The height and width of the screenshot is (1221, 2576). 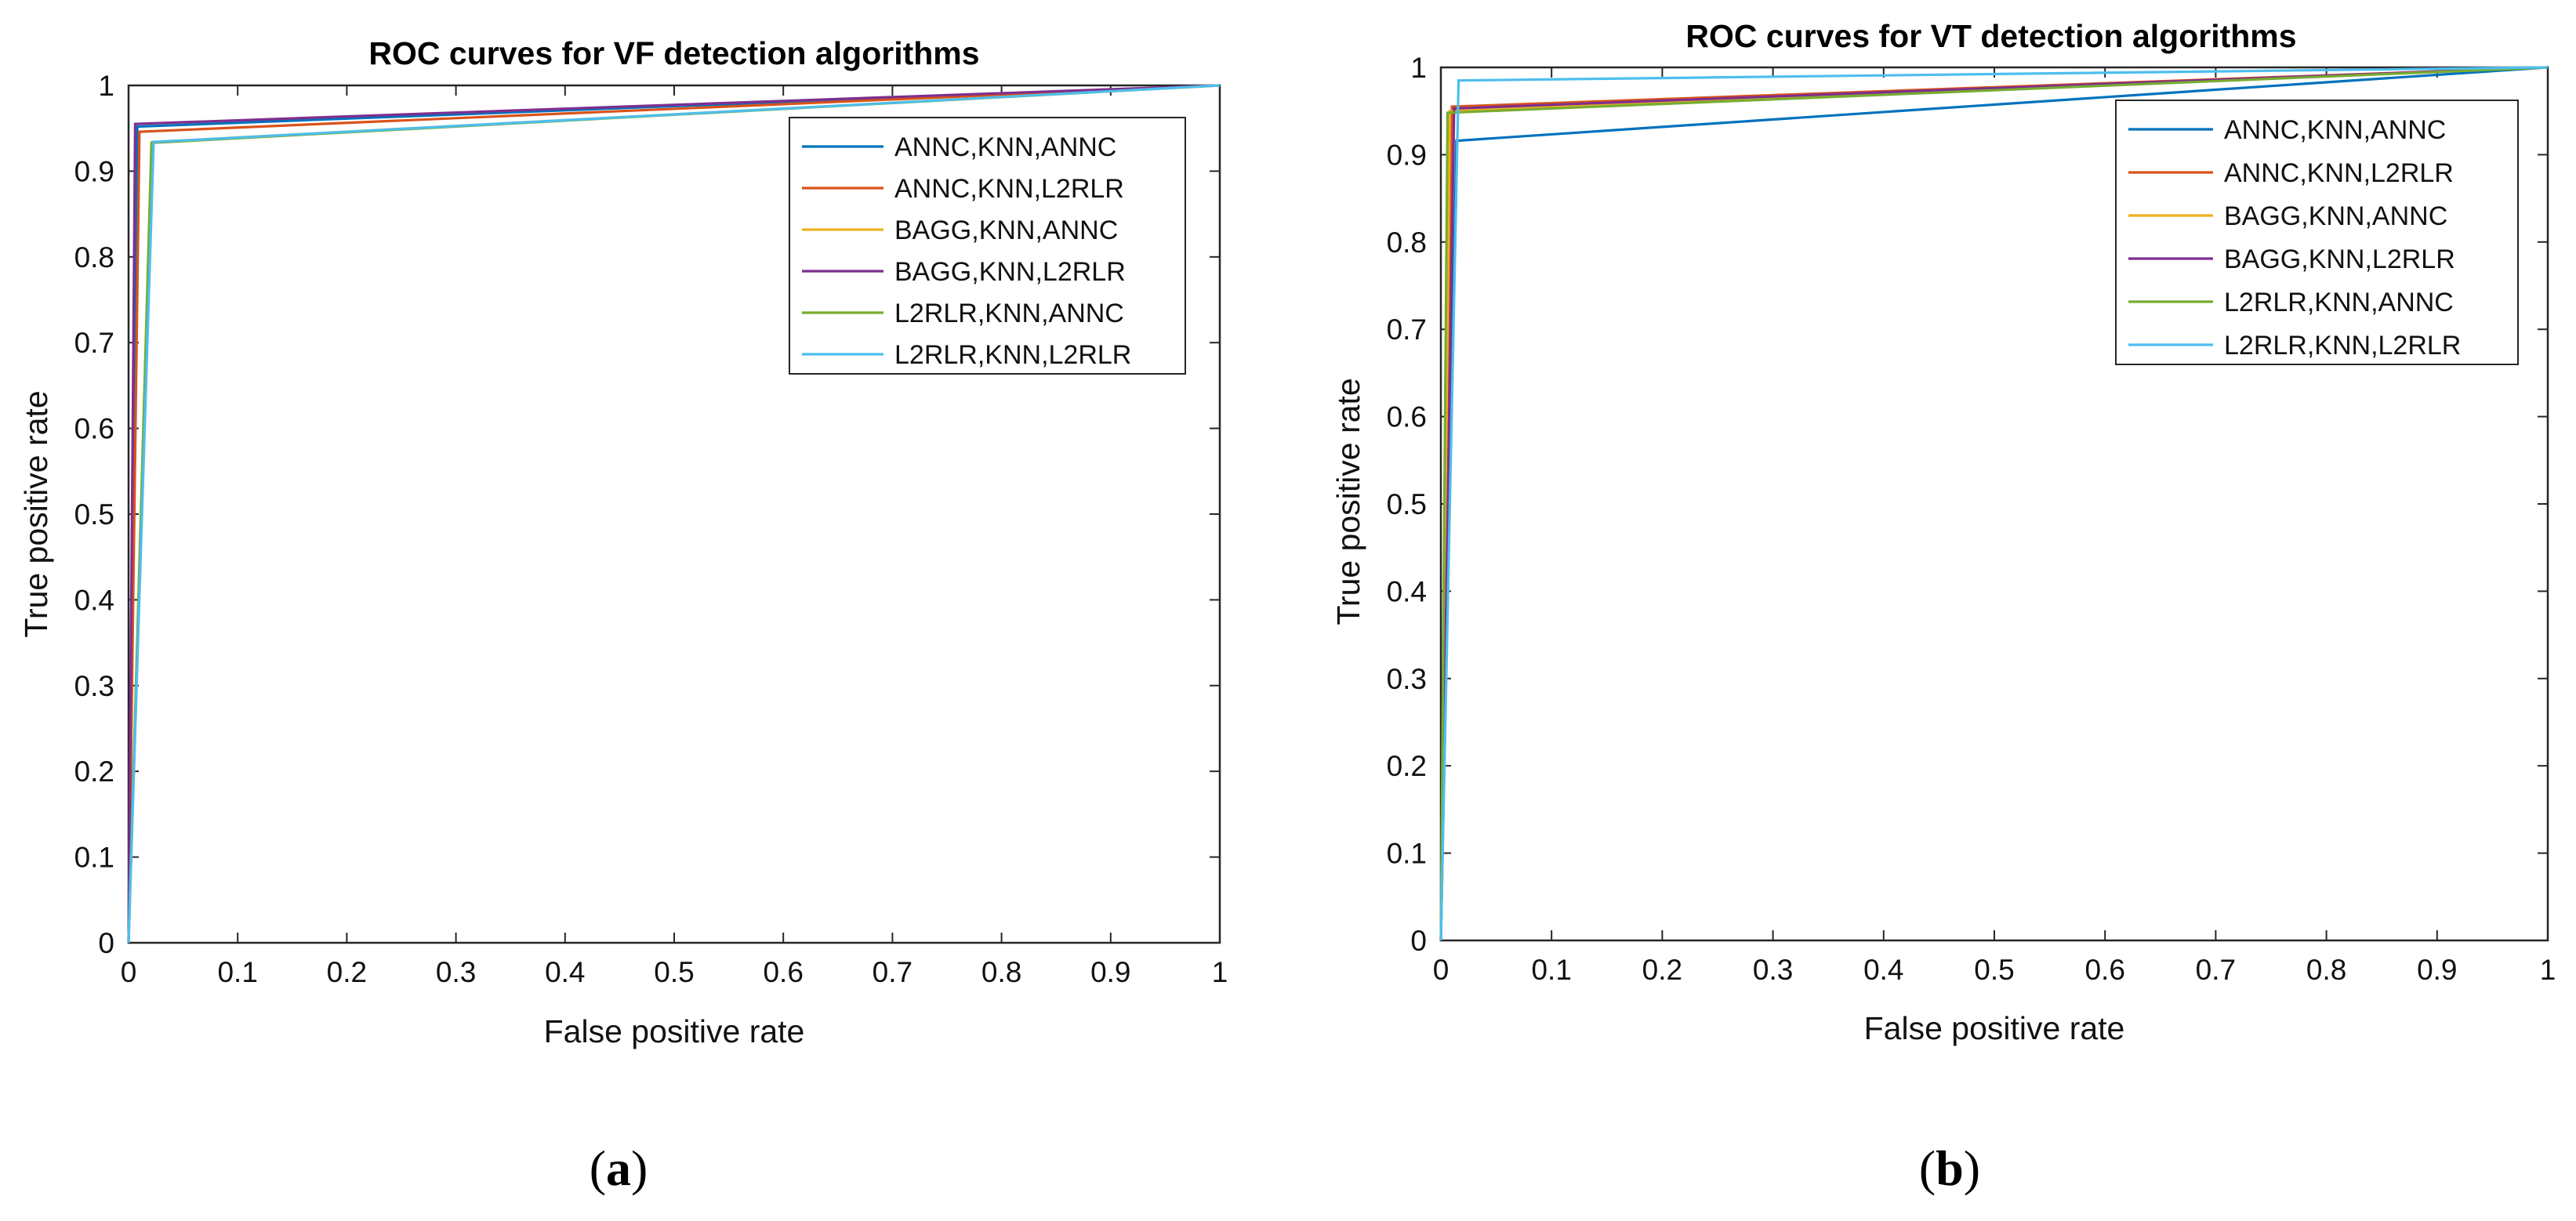 I want to click on panel-caption-letter: a, so click(x=618, y=1168).